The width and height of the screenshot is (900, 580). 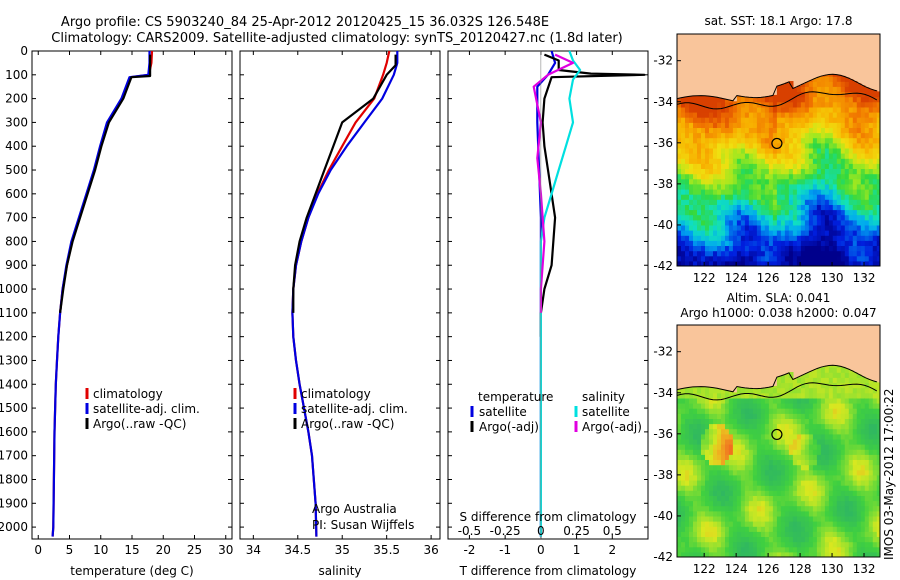 What do you see at coordinates (768, 569) in the screenshot?
I see `x-tick-label: 126` at bounding box center [768, 569].